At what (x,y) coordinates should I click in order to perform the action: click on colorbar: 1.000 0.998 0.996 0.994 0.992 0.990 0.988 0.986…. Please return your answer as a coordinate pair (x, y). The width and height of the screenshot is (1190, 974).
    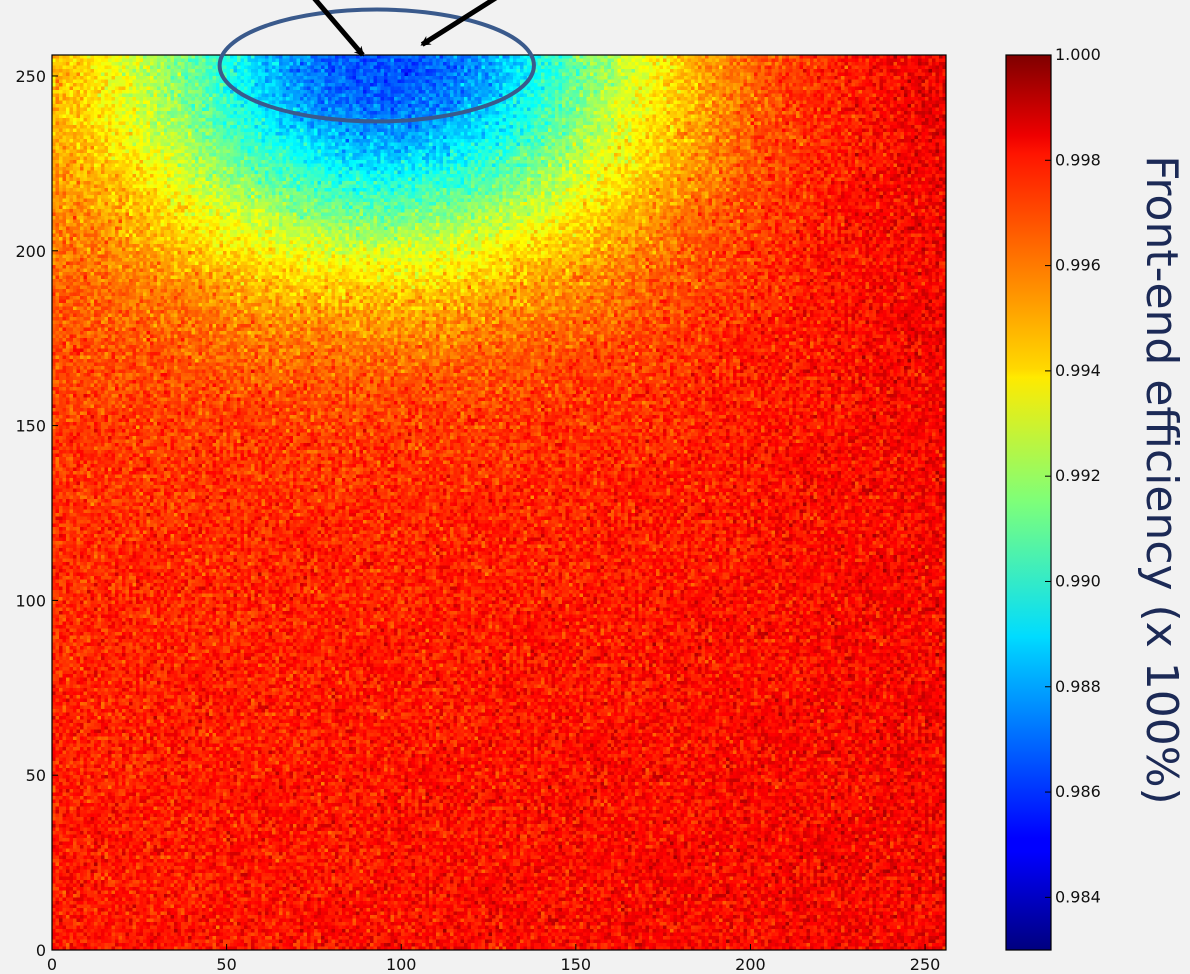
    Looking at the image, I should click on (1096, 498).